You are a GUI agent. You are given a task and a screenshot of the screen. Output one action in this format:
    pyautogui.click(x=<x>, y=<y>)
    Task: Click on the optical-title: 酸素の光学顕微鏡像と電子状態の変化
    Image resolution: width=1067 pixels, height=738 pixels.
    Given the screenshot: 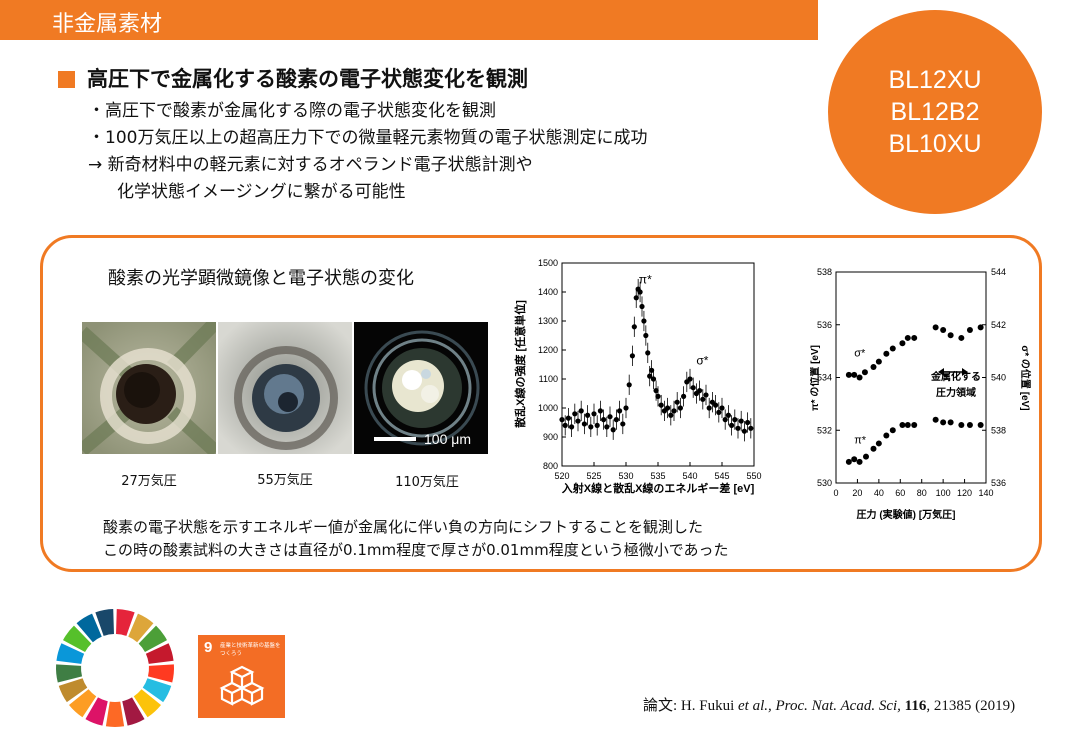 What is the action you would take?
    pyautogui.click(x=261, y=278)
    